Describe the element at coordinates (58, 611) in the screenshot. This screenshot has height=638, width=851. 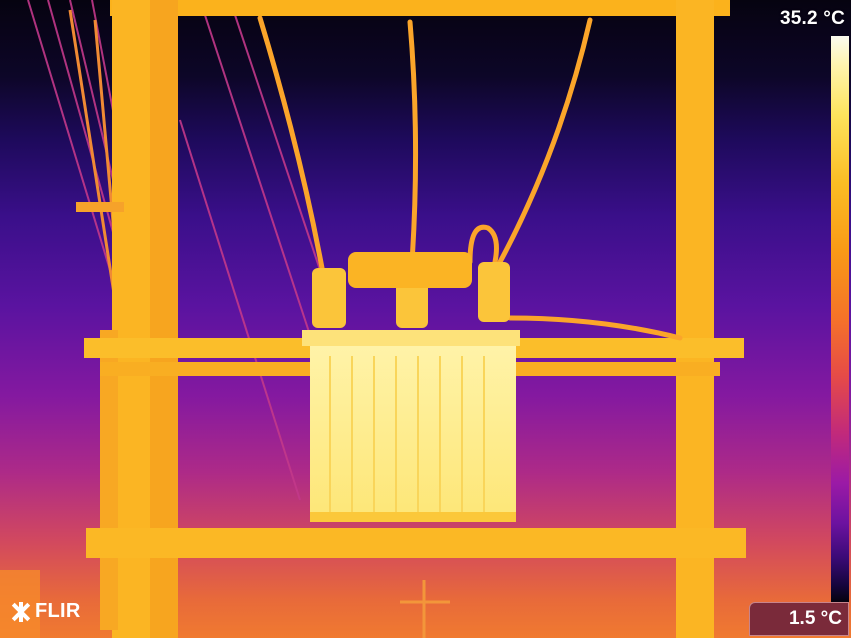
I see `logo-text: FLIR` at that location.